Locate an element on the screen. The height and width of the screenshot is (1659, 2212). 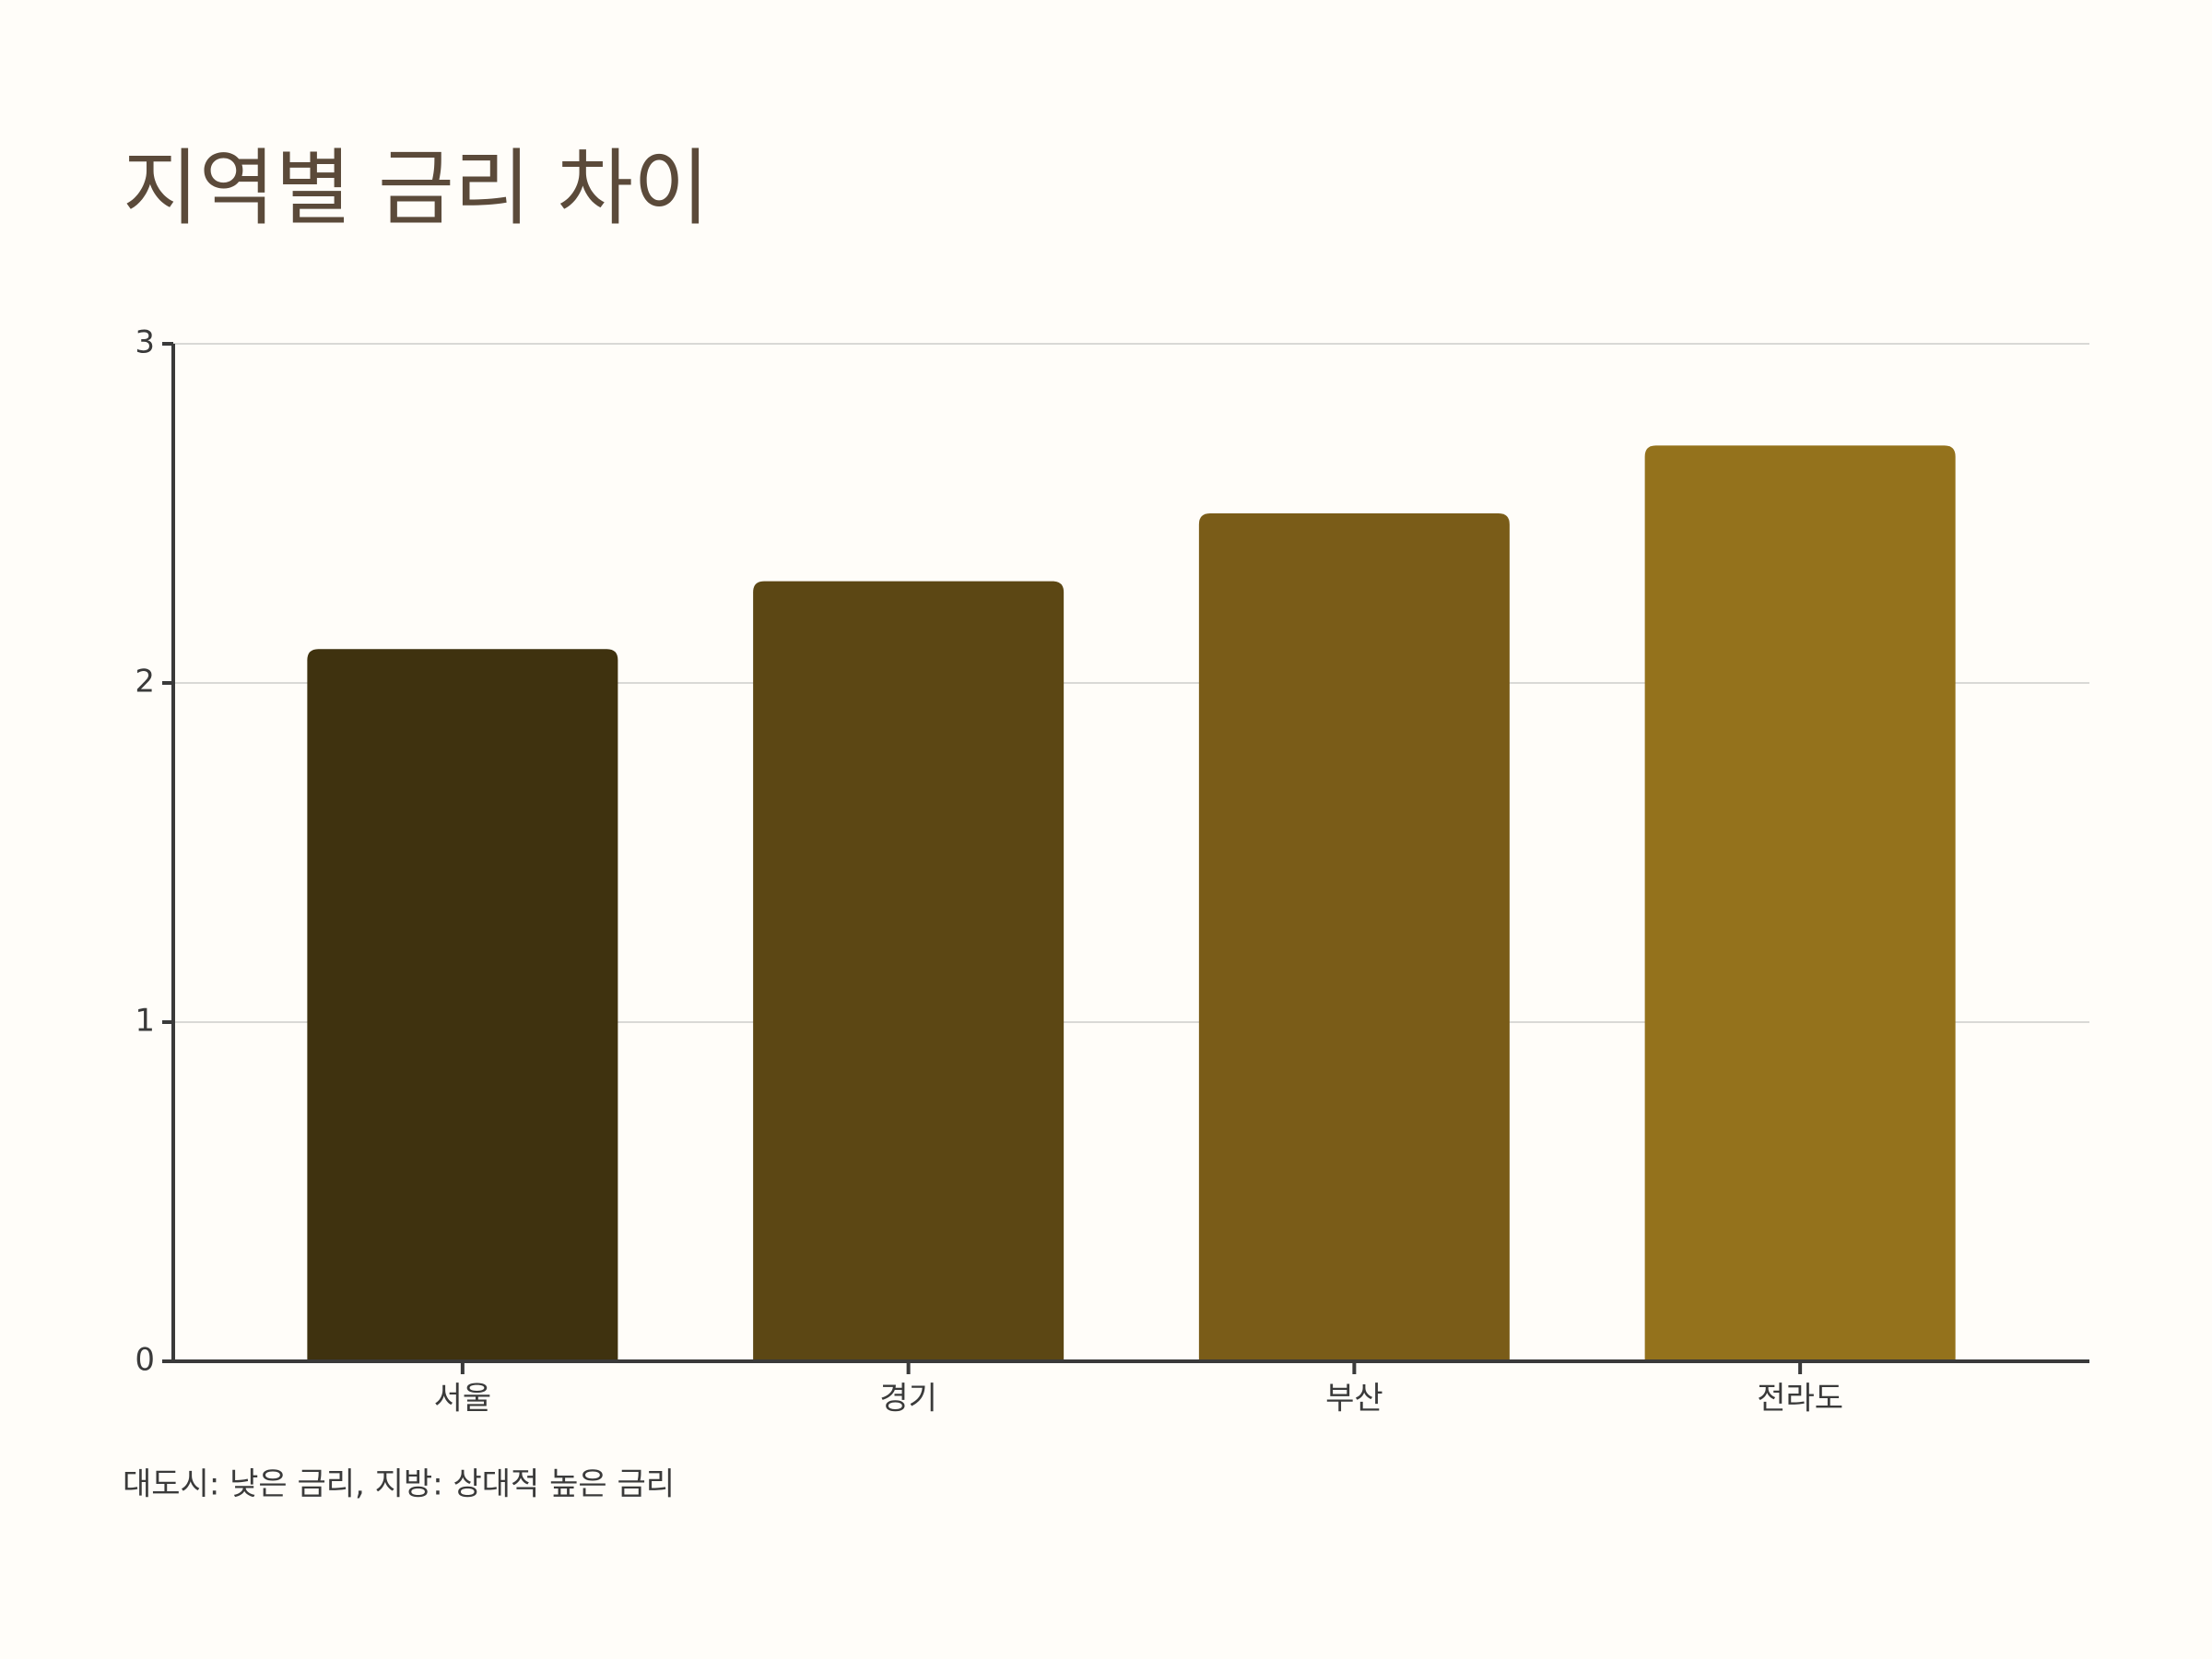
y-tick-label: 1 is located at coordinates (145, 1021).